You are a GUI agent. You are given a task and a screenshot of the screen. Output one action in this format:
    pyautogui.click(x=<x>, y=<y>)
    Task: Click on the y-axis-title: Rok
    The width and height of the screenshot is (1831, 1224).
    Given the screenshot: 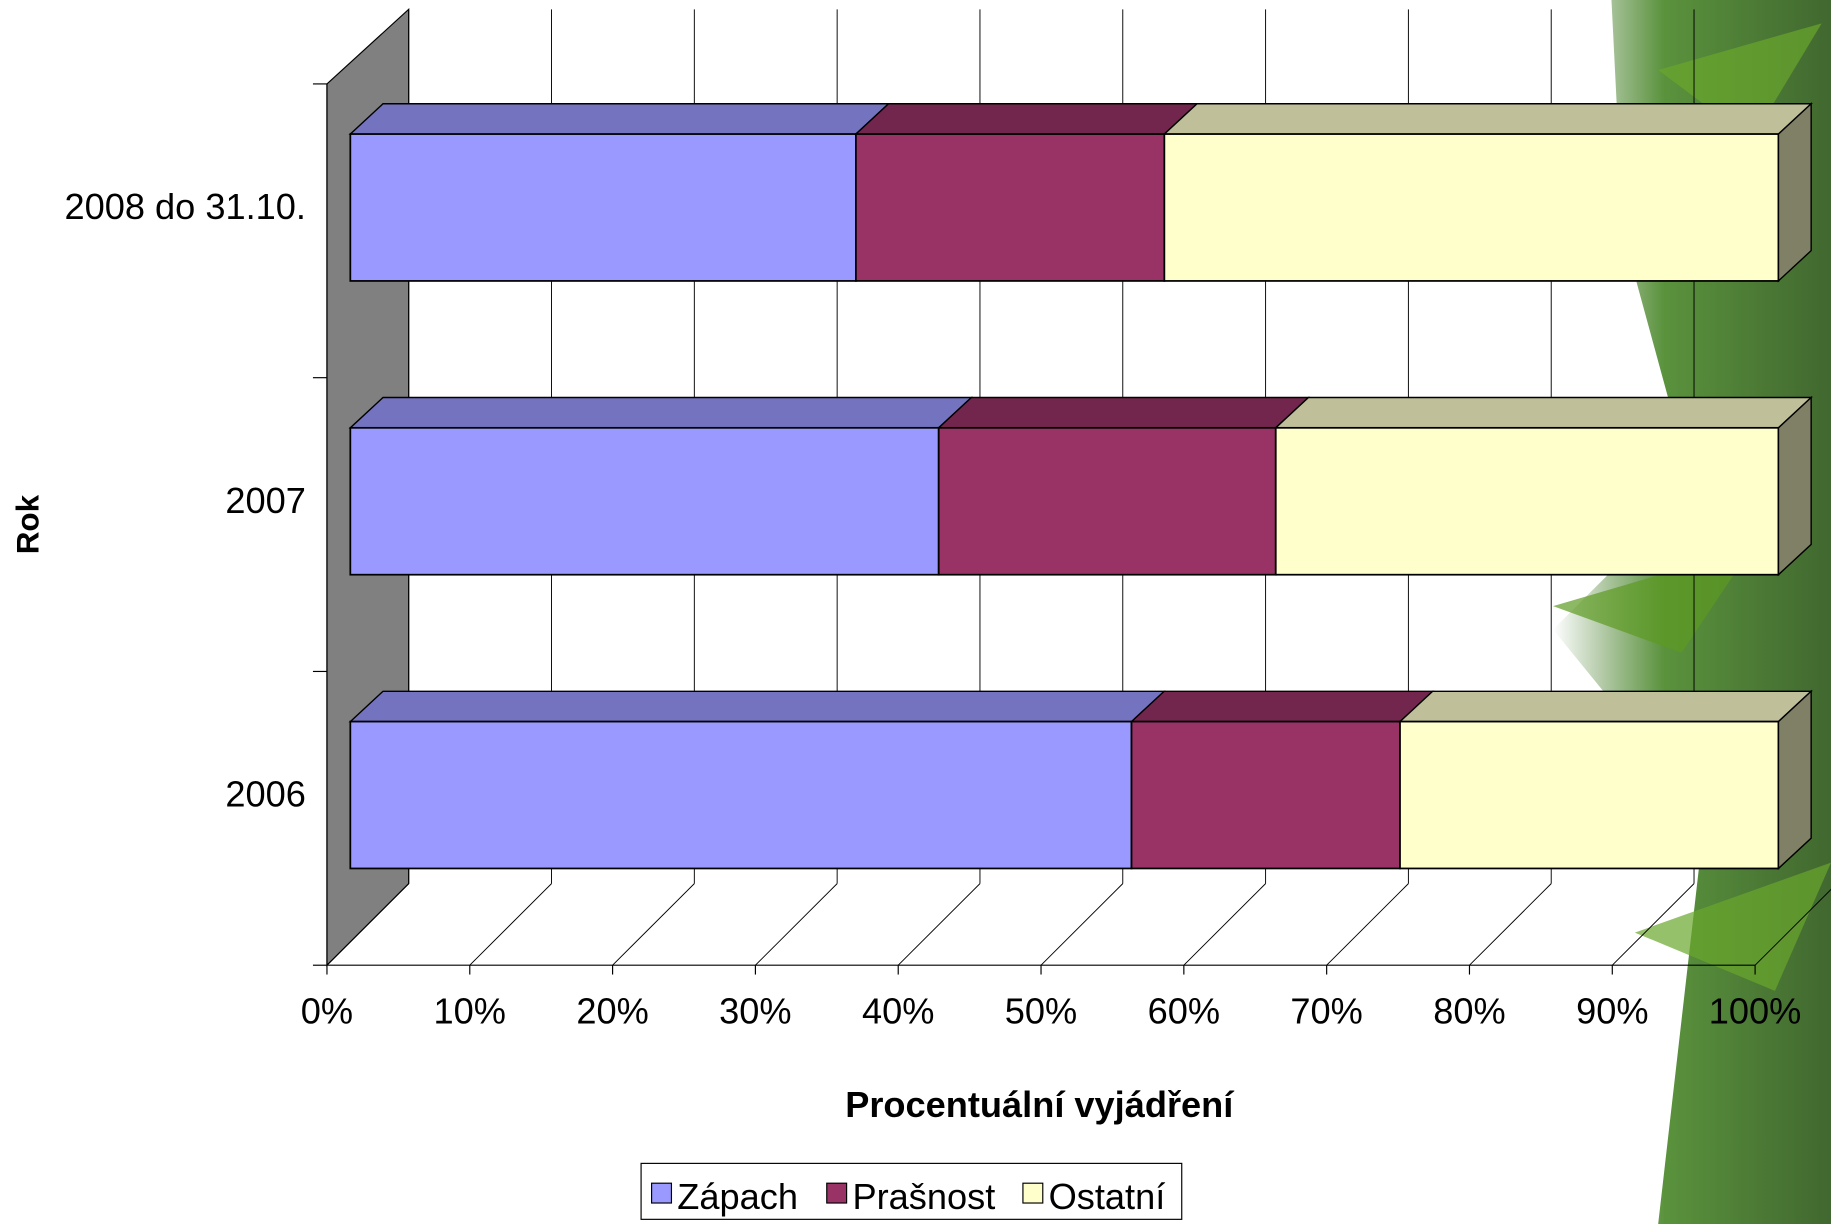 What is the action you would take?
    pyautogui.click(x=28, y=524)
    